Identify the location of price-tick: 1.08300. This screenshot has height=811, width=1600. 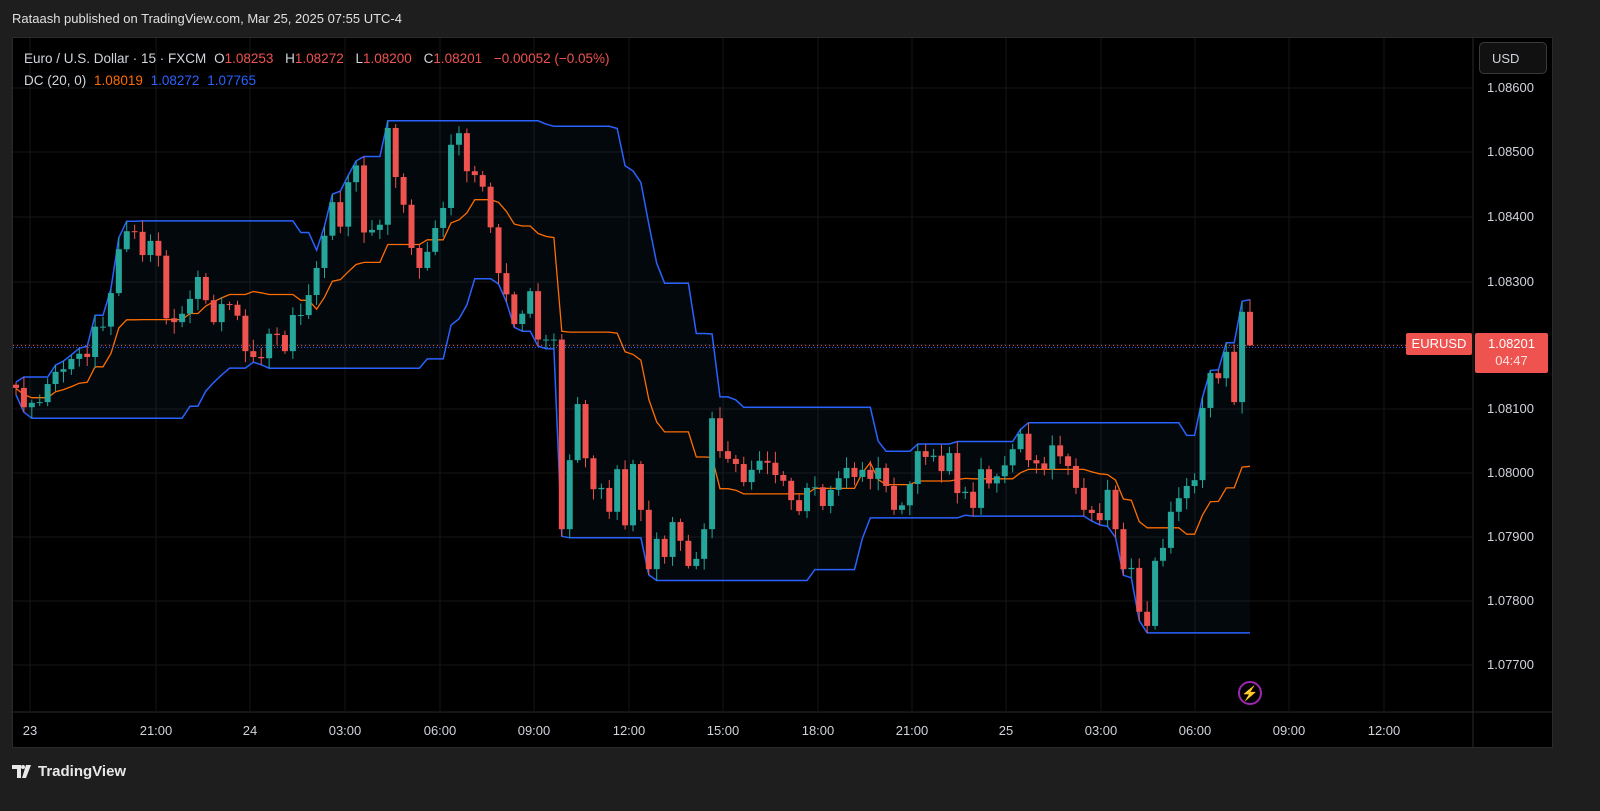
(1510, 281).